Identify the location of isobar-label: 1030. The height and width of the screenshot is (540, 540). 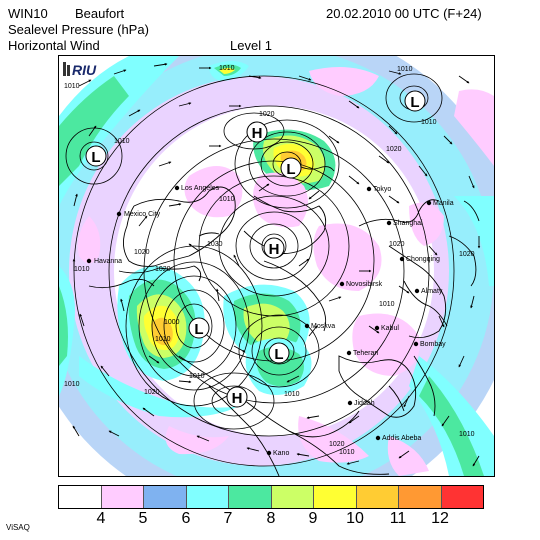
(215, 244).